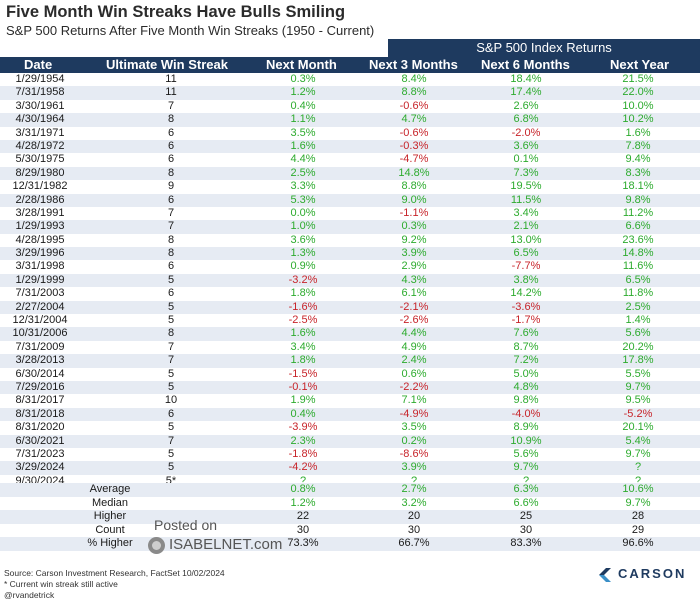  I want to click on cell-next-month: 5.3%, so click(303, 199).